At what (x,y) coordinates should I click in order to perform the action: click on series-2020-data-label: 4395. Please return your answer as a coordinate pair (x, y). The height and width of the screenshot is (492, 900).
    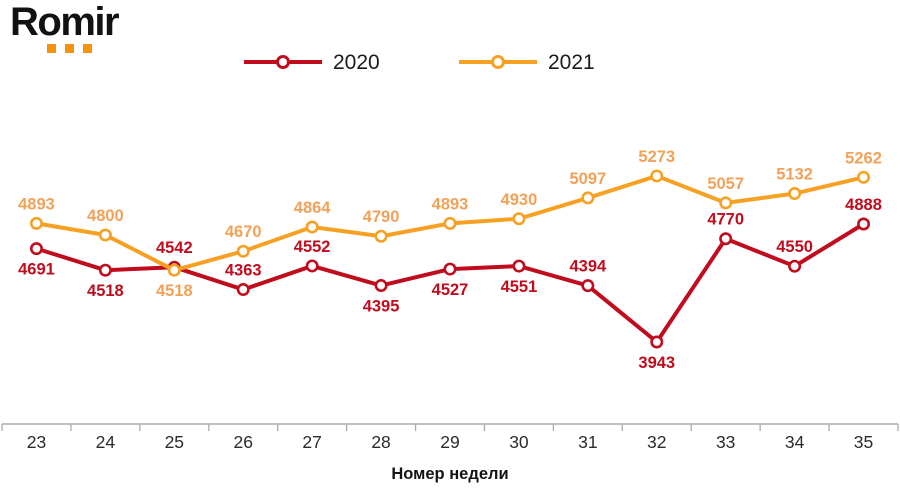
    Looking at the image, I should click on (381, 307).